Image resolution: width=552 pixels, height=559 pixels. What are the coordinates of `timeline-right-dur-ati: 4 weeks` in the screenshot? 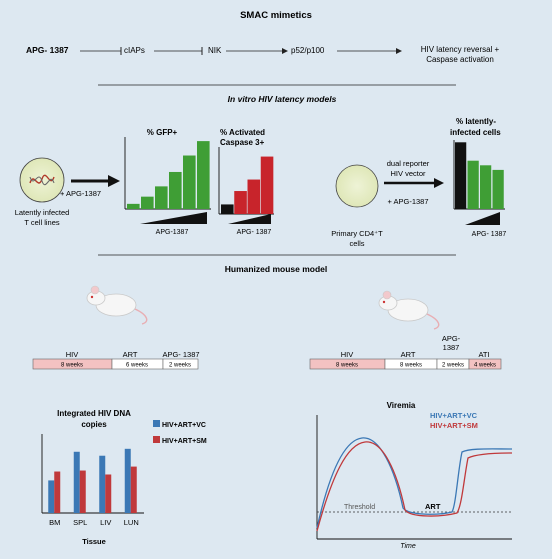 It's located at (485, 366).